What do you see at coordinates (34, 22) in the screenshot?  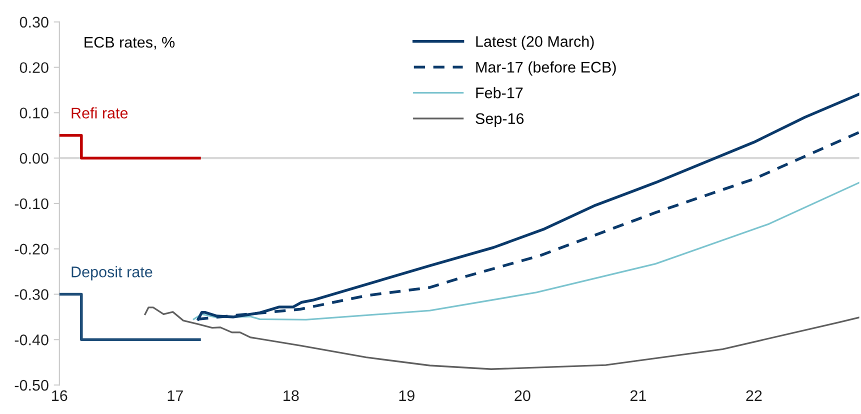 I see `y-tick-label: 0.30` at bounding box center [34, 22].